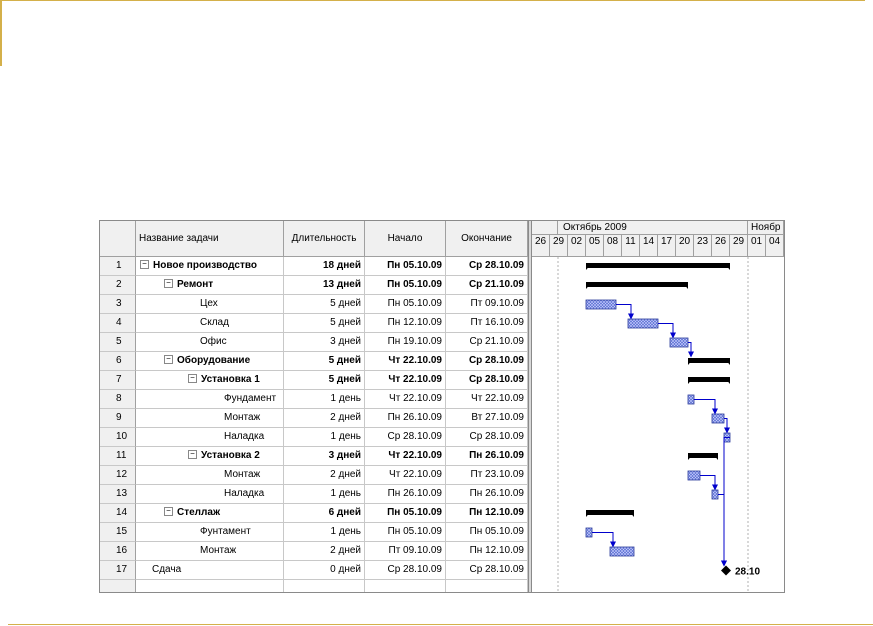 This screenshot has width=873, height=626. What do you see at coordinates (210, 513) in the screenshot?
I see `task-name-cell: − Стеллаж` at bounding box center [210, 513].